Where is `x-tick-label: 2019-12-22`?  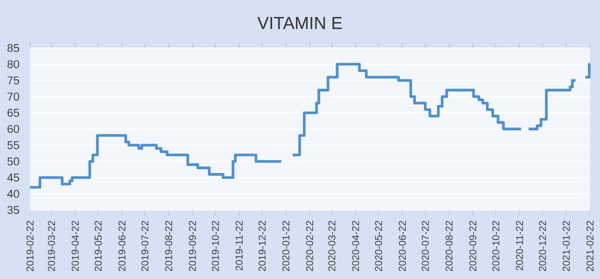 x-tick-label: 2019-12-22 is located at coordinates (262, 246).